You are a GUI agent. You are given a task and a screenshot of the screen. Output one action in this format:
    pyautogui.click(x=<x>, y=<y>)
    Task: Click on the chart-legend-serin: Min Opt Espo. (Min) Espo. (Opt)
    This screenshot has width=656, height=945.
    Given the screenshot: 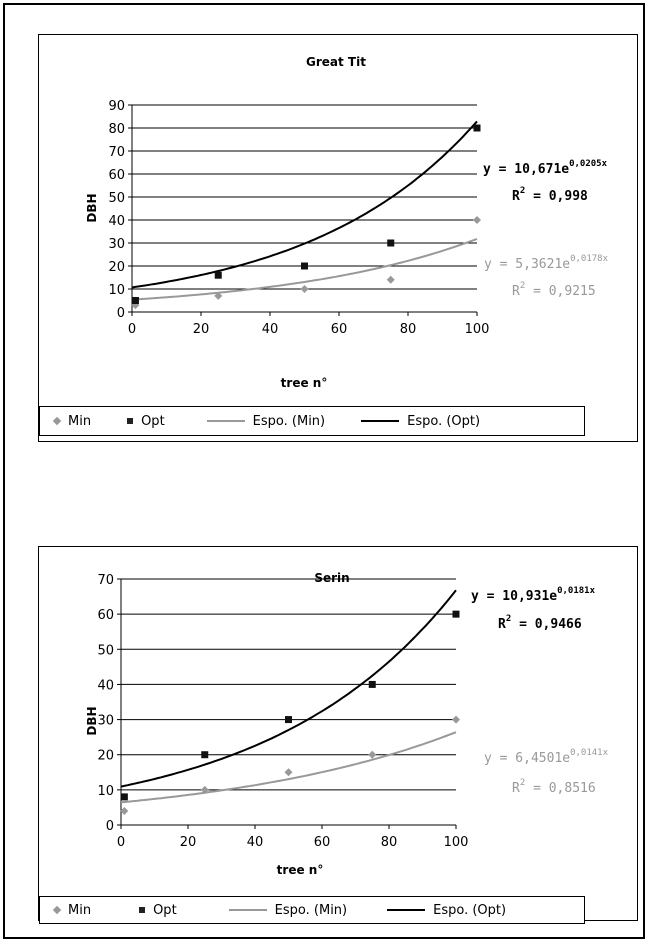 What is the action you would take?
    pyautogui.click(x=312, y=910)
    